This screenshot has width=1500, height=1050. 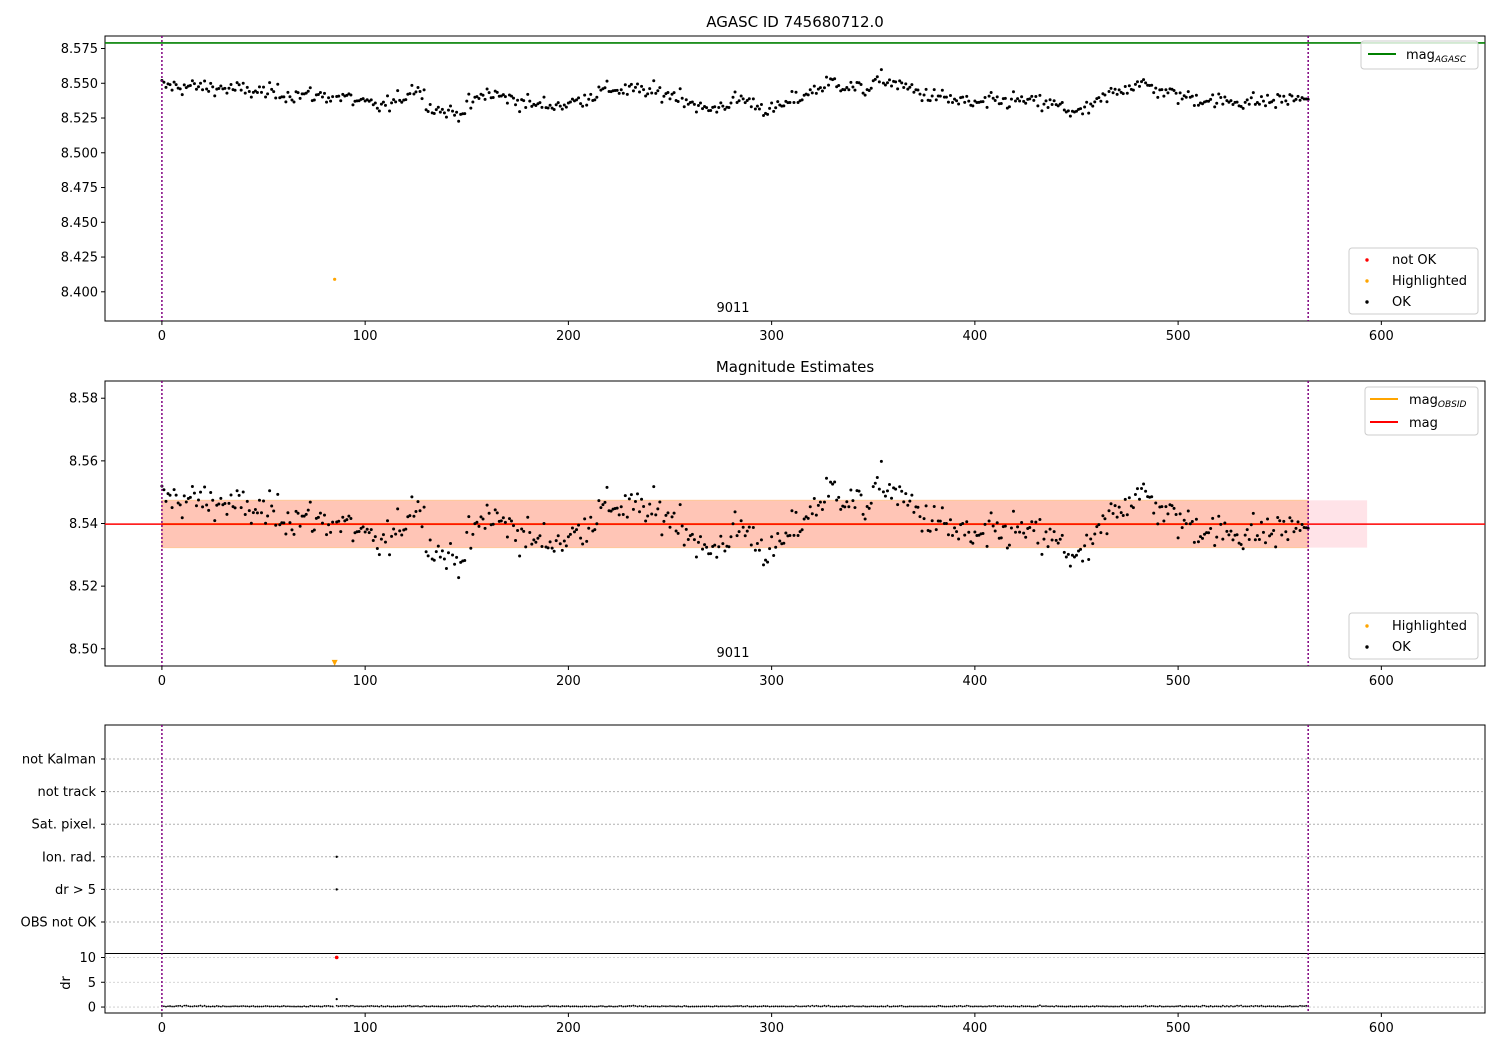 I want to click on flag-label: dr > 5, so click(x=75, y=890).